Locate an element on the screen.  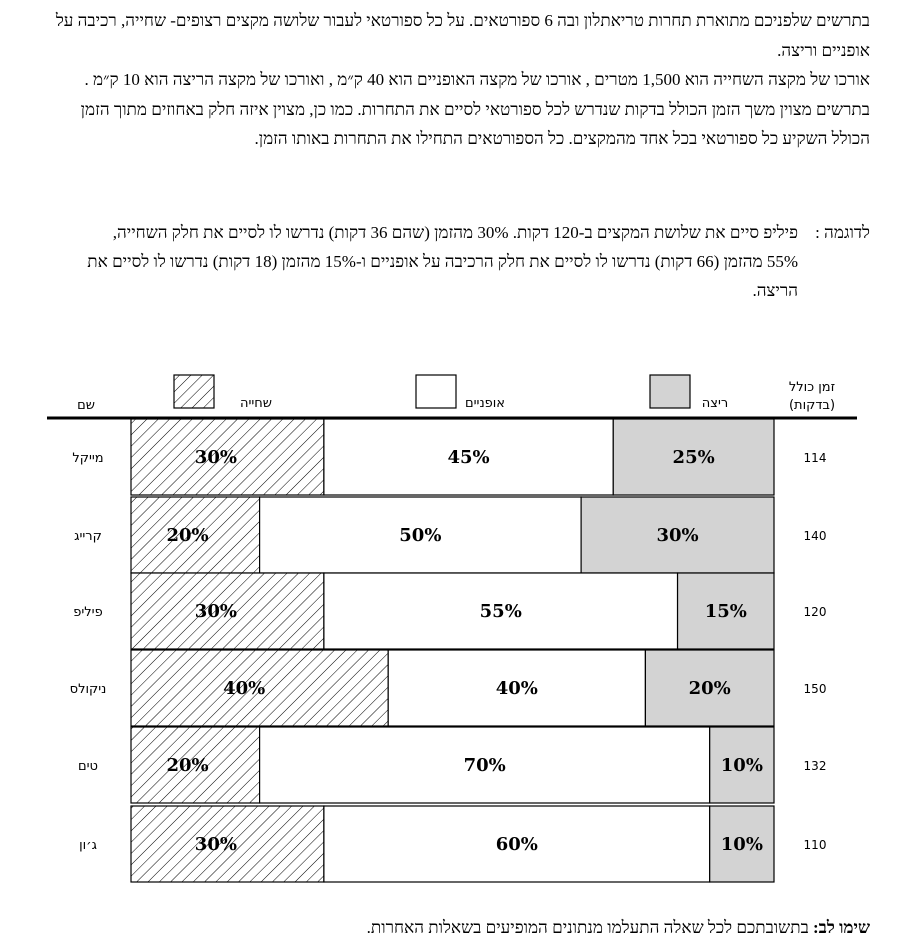
row-name-2: פיליפ is located at coordinates (87, 612).